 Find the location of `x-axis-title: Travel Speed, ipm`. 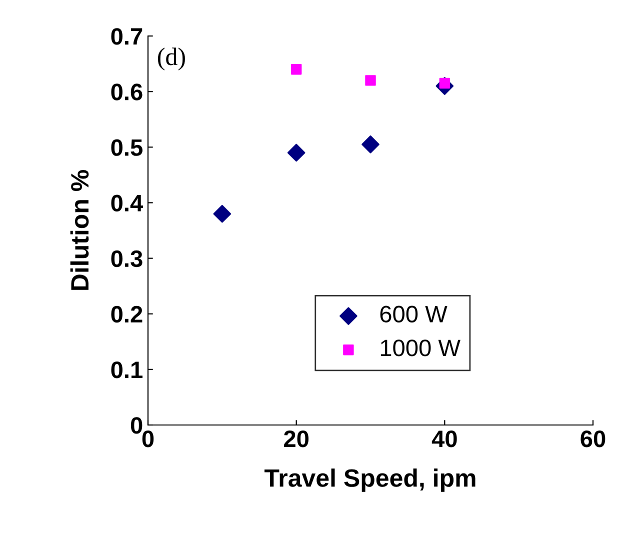

x-axis-title: Travel Speed, ipm is located at coordinates (370, 480).